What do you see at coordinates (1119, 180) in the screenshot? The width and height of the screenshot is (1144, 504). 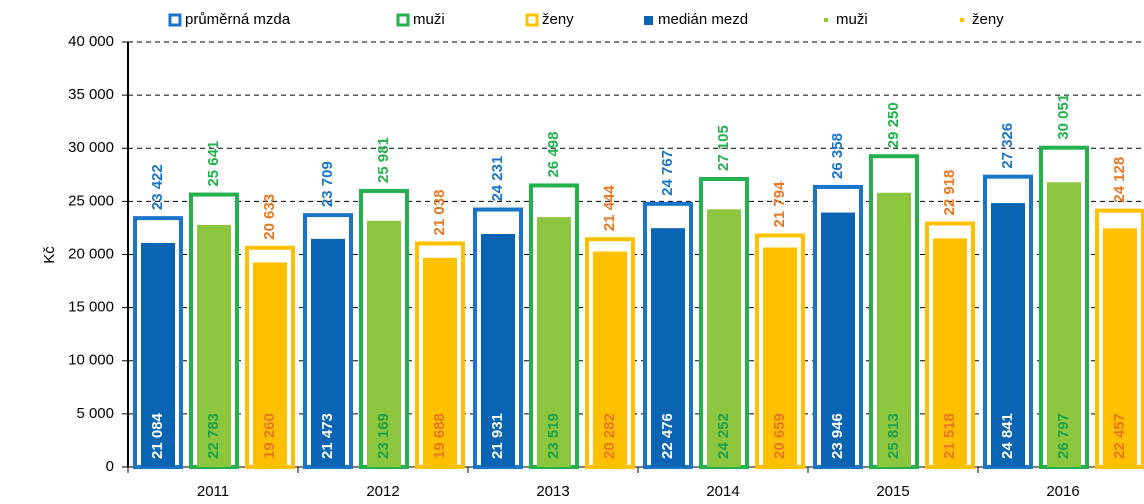 I see `value-label: 24 128` at bounding box center [1119, 180].